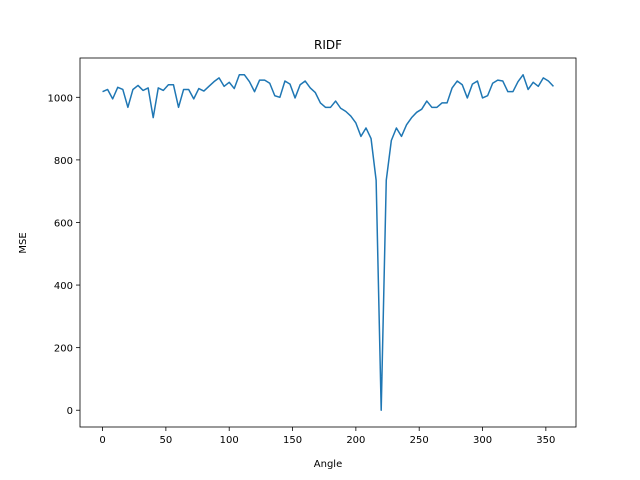 The width and height of the screenshot is (640, 480). I want to click on x-axis-label: Angle, so click(328, 464).